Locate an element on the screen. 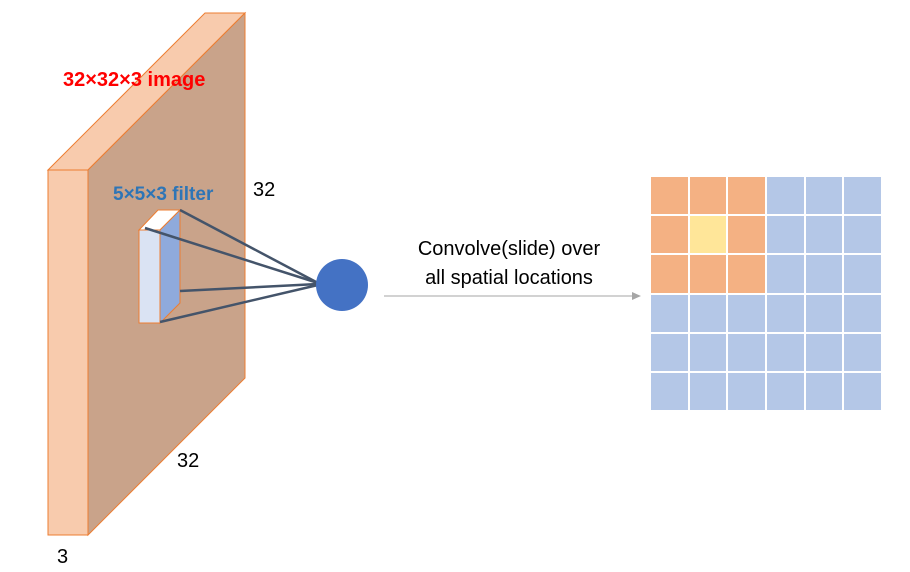 The width and height of the screenshot is (910, 572). convolve-caption-line-1: Convolve(slide) over is located at coordinates (509, 249).